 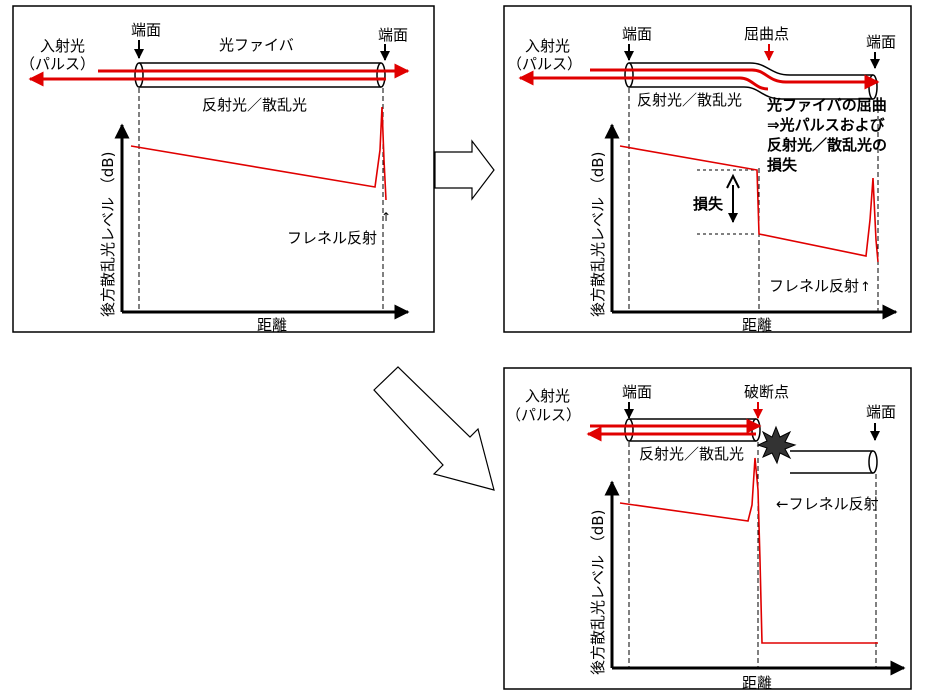 I want to click on transition-arrow-right, so click(x=464, y=170).